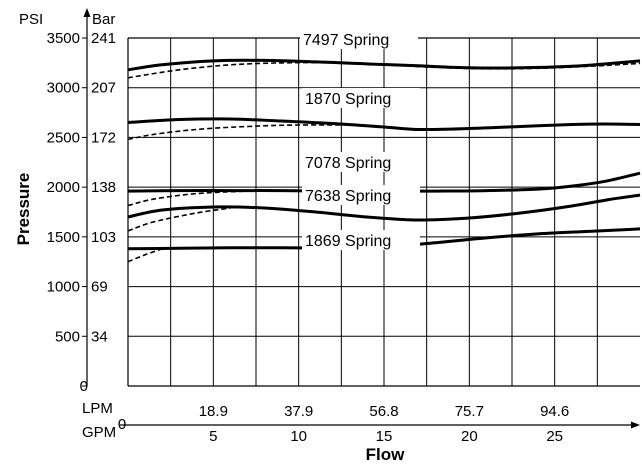  Describe the element at coordinates (103, 38) in the screenshot. I see `y-tick-label-bar: 241` at that location.